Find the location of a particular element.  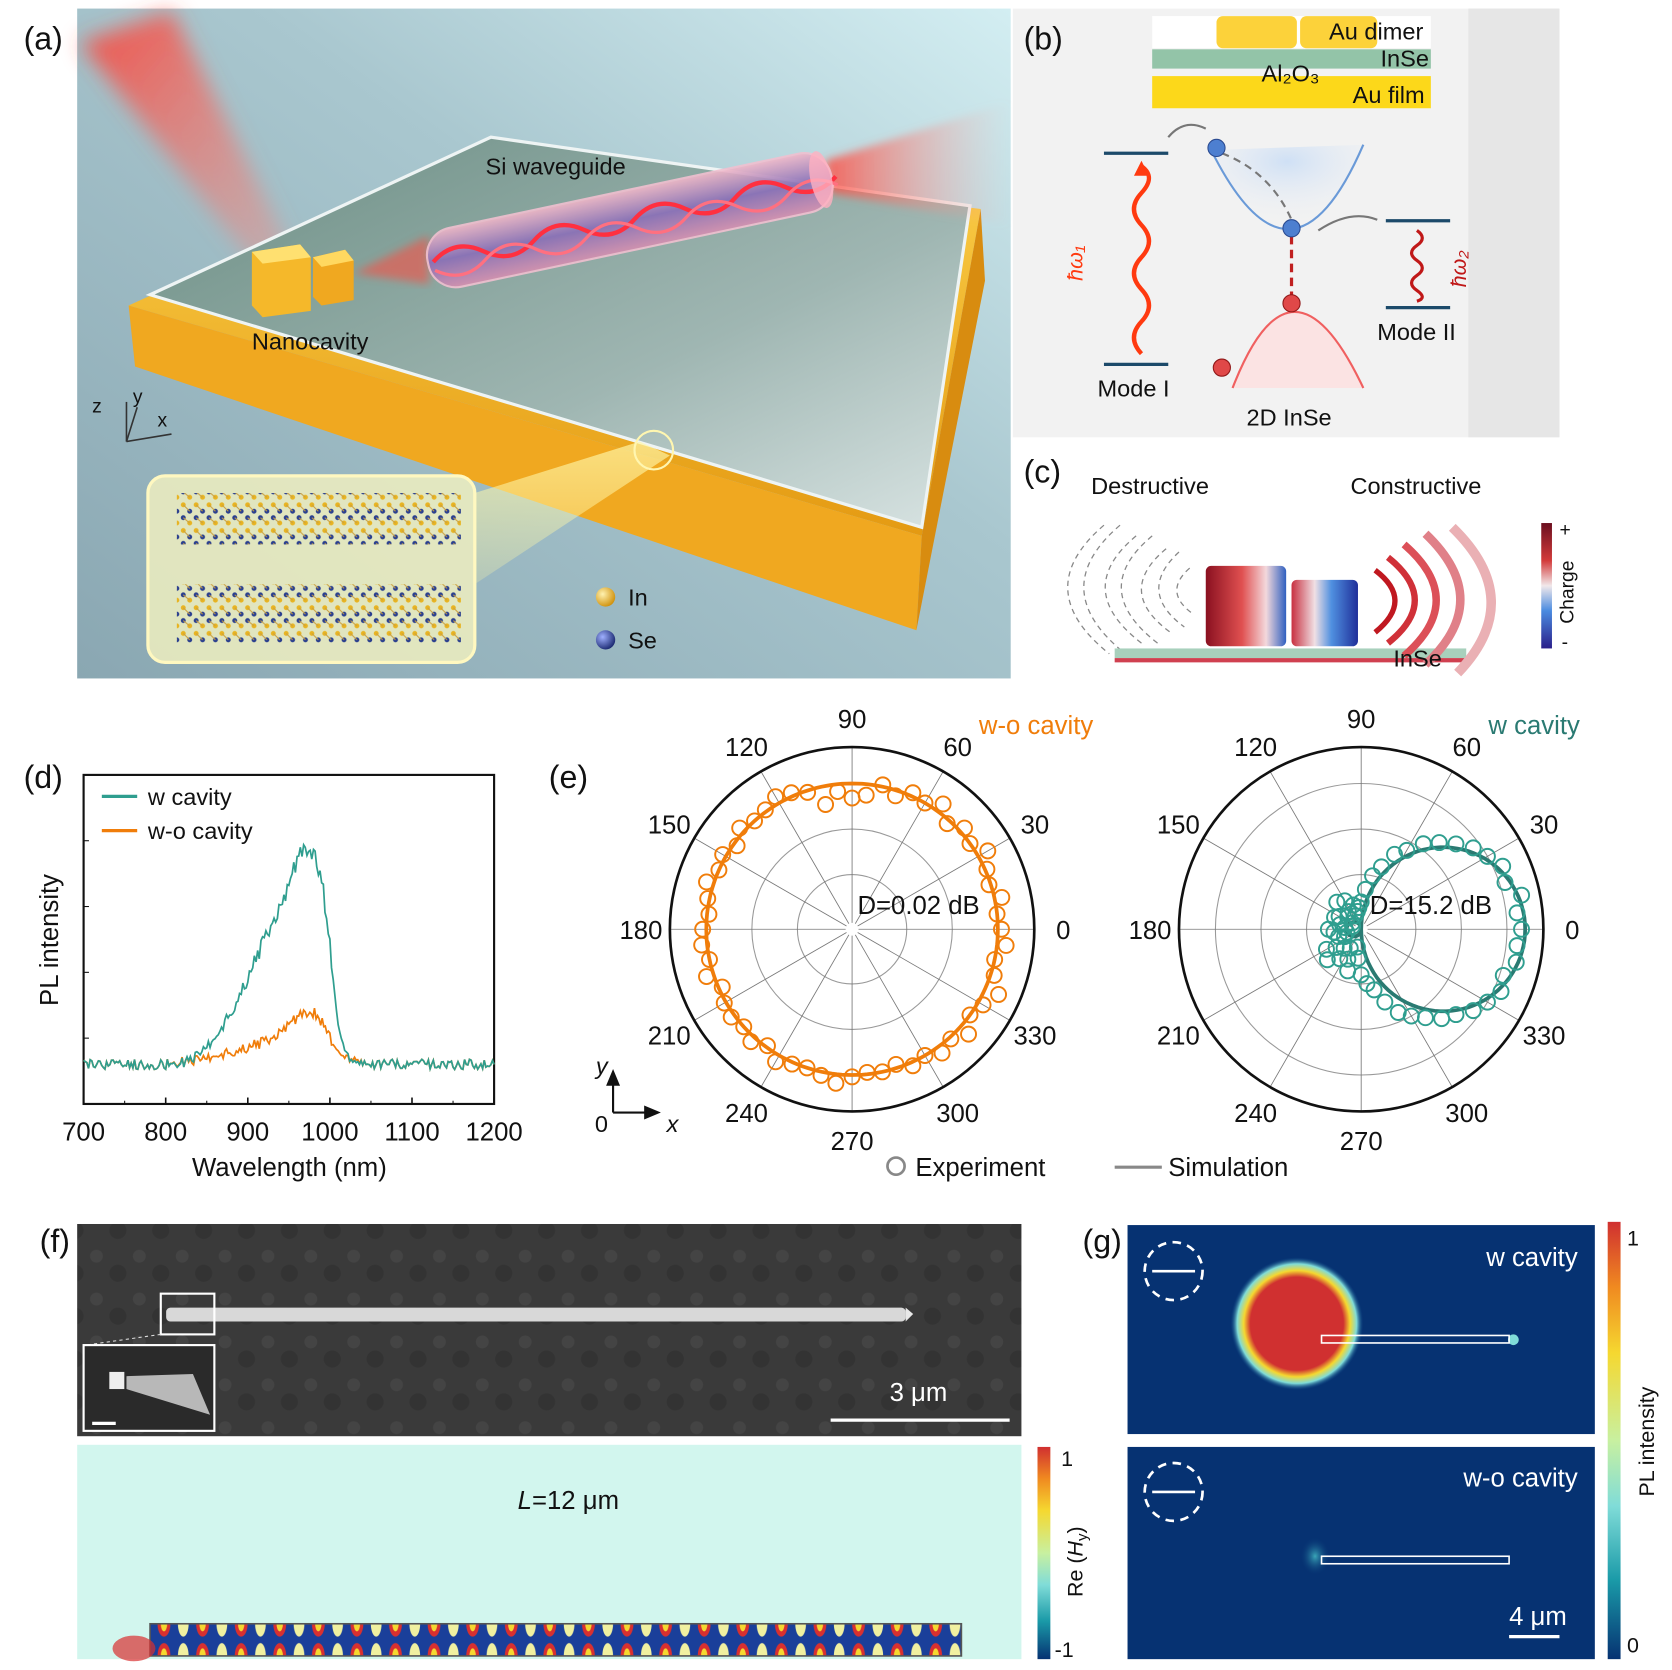

axis-z: z is located at coordinates (97, 407).